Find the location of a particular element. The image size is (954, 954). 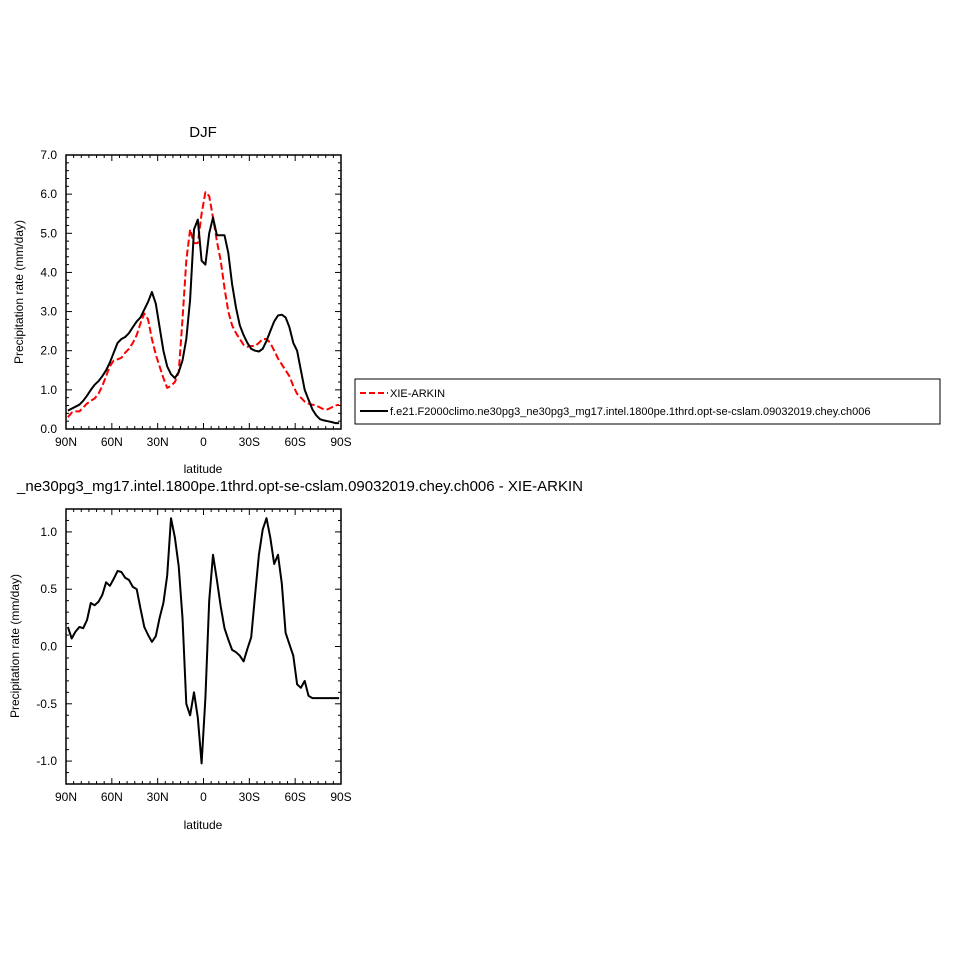

bottom-plot-frame is located at coordinates (203, 646).